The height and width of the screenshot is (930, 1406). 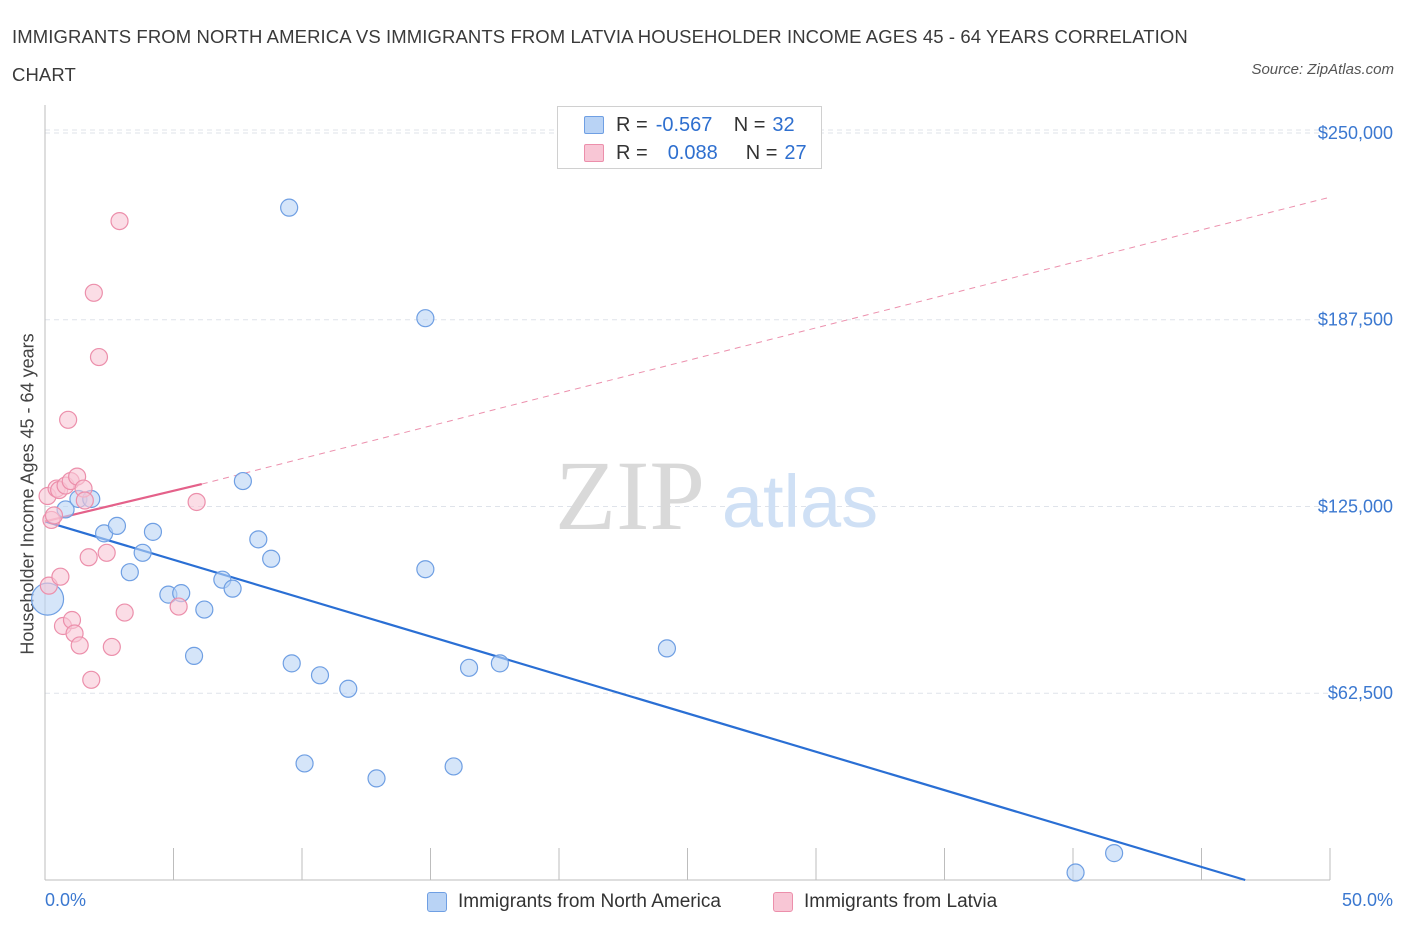 What do you see at coordinates (901, 901) in the screenshot?
I see `bottom-legend-label: Immigrants from Latvia` at bounding box center [901, 901].